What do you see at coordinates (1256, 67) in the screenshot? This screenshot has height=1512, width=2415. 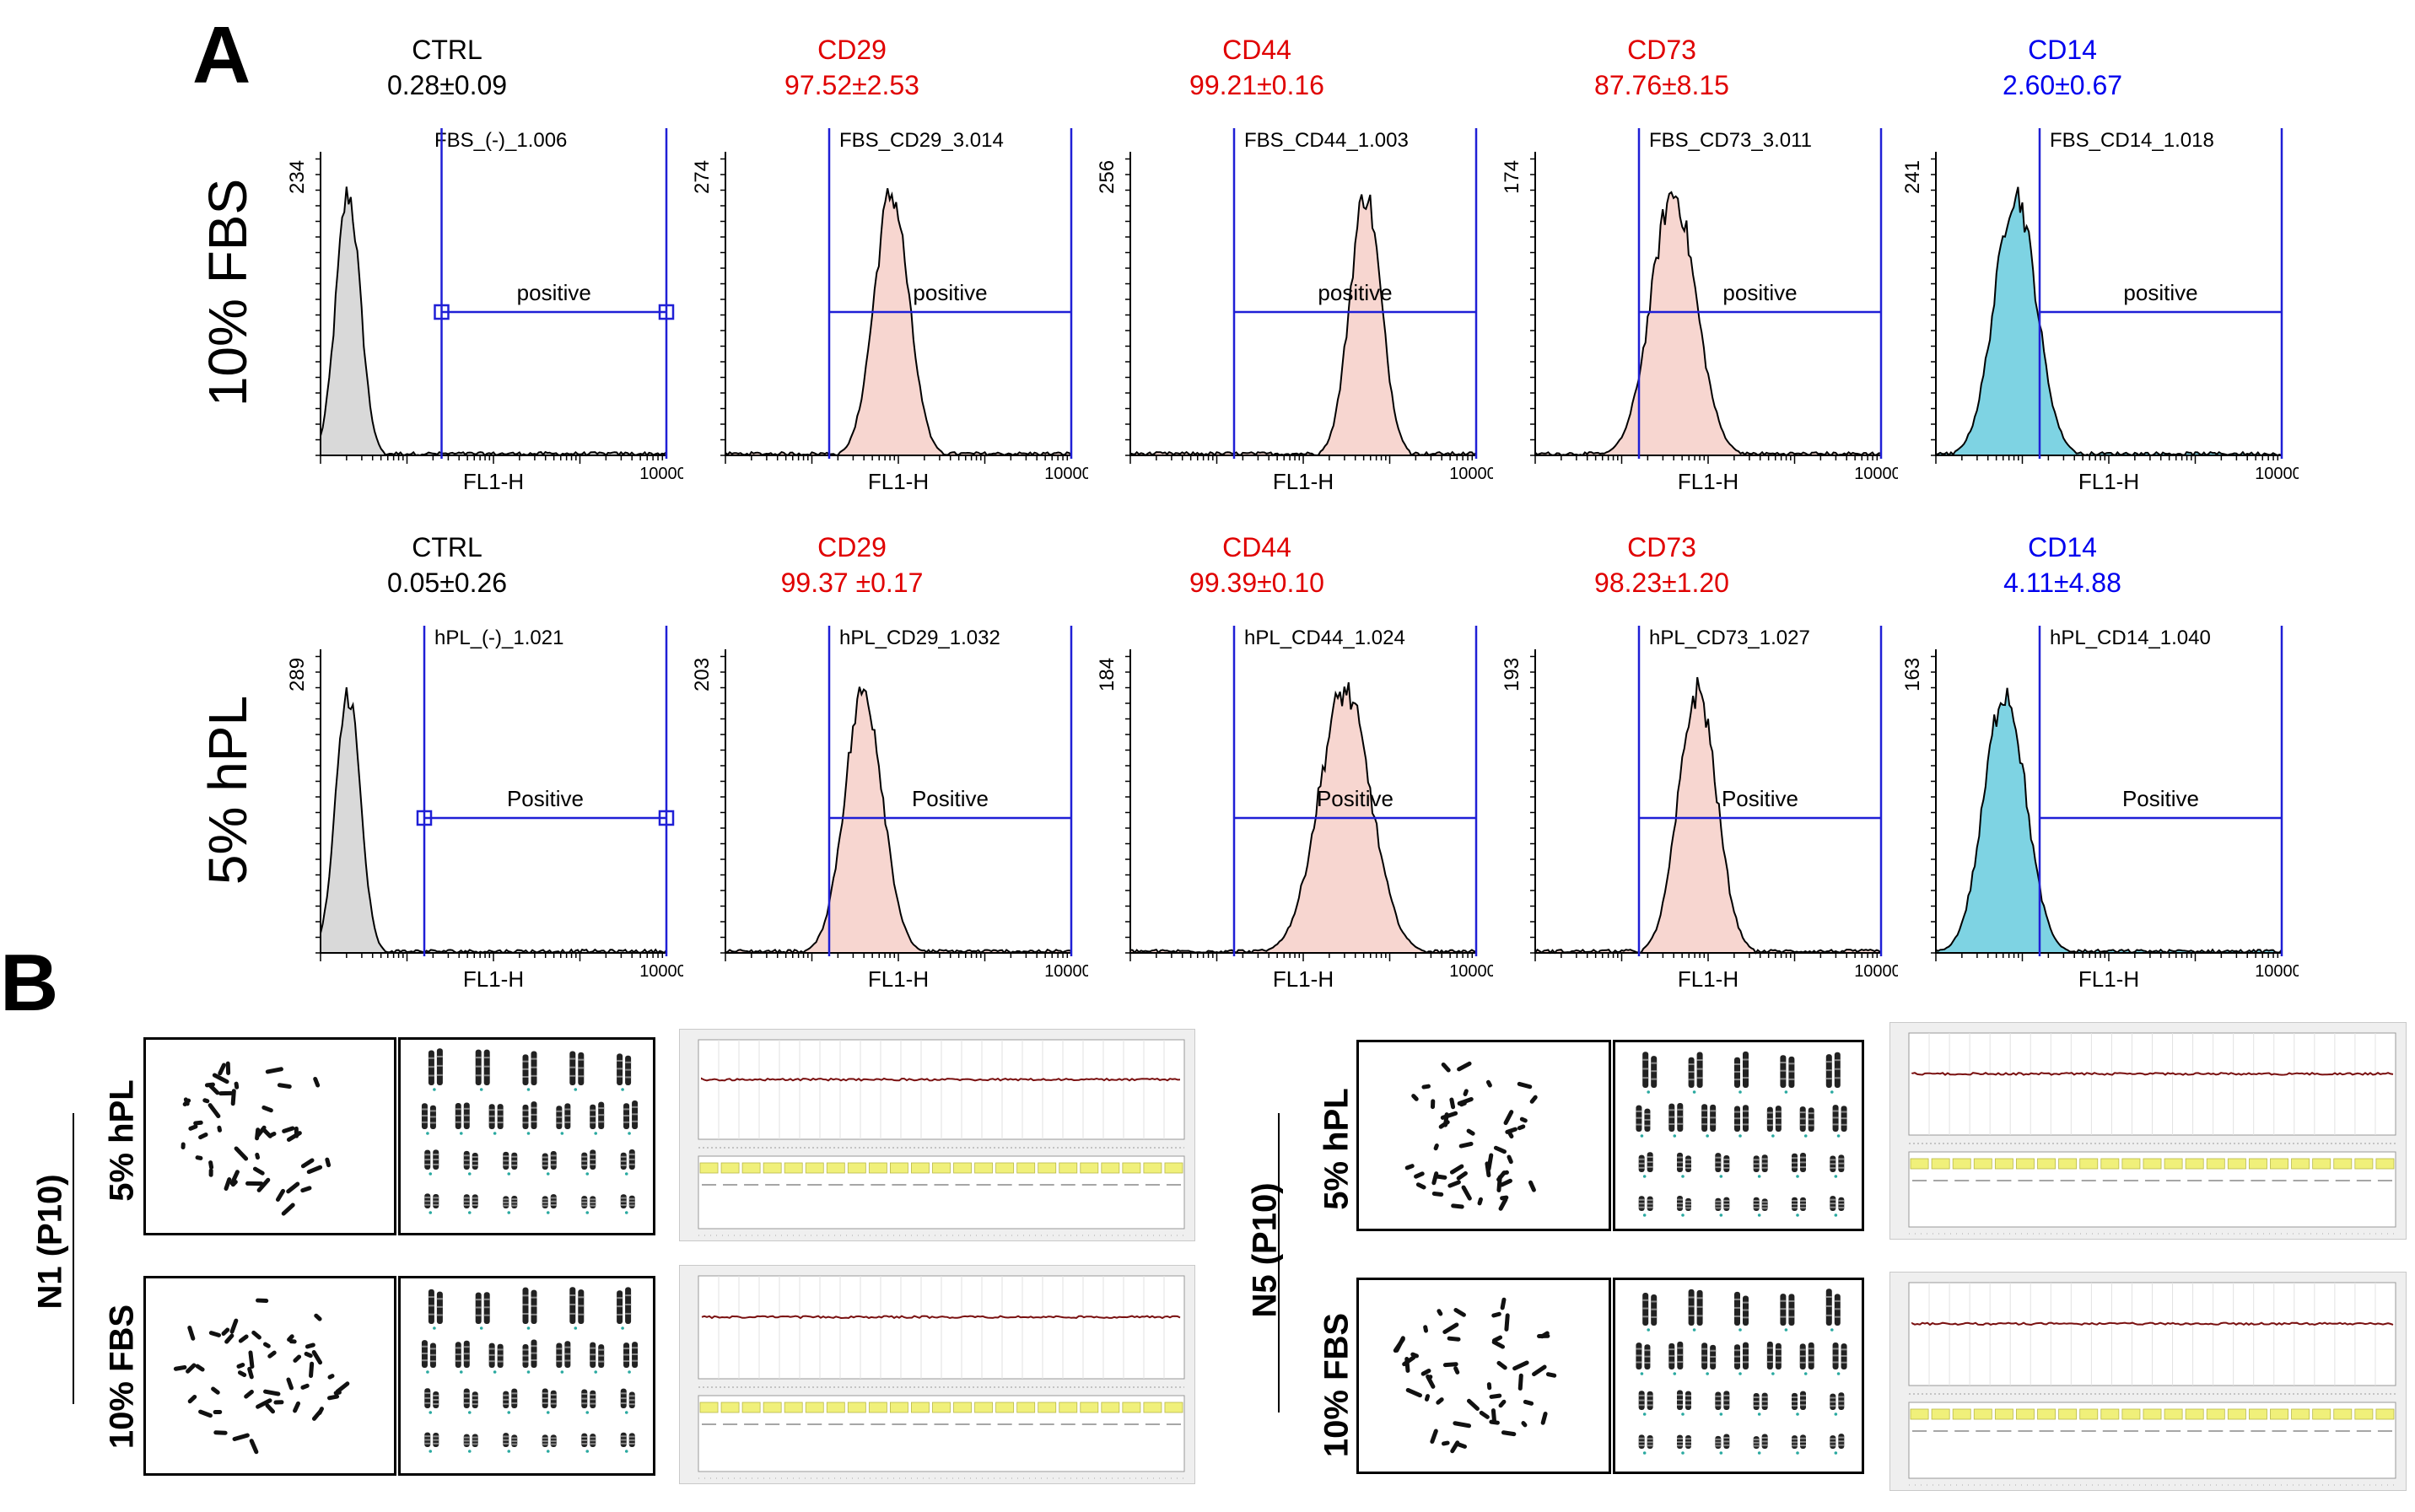 I see `marker-label: CD44 99.21±0.16` at bounding box center [1256, 67].